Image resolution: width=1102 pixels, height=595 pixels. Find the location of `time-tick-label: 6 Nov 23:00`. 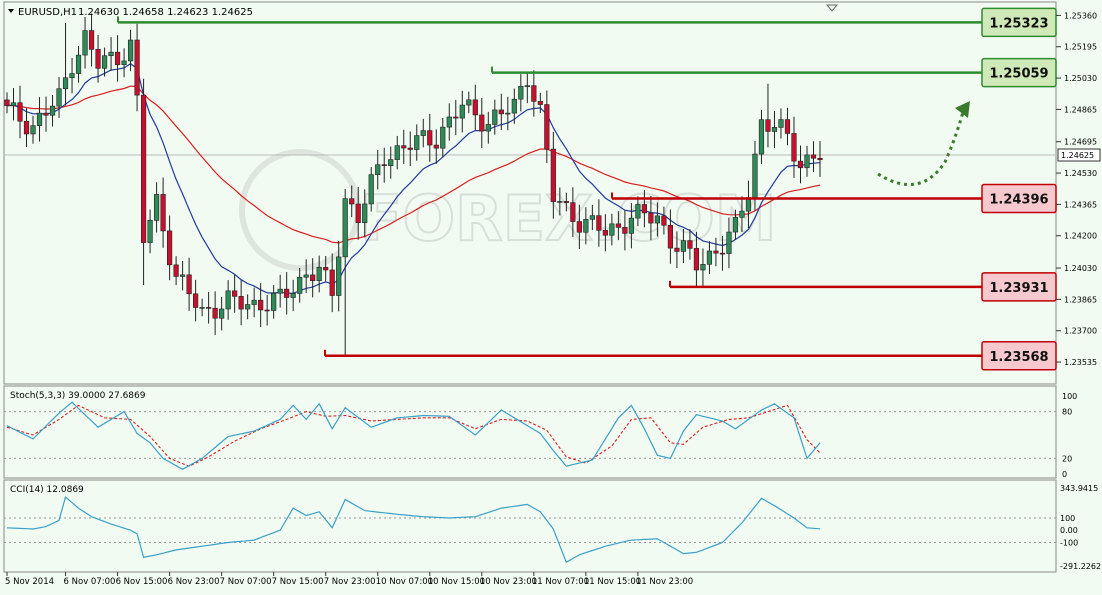

time-tick-label: 6 Nov 23:00 is located at coordinates (194, 582).